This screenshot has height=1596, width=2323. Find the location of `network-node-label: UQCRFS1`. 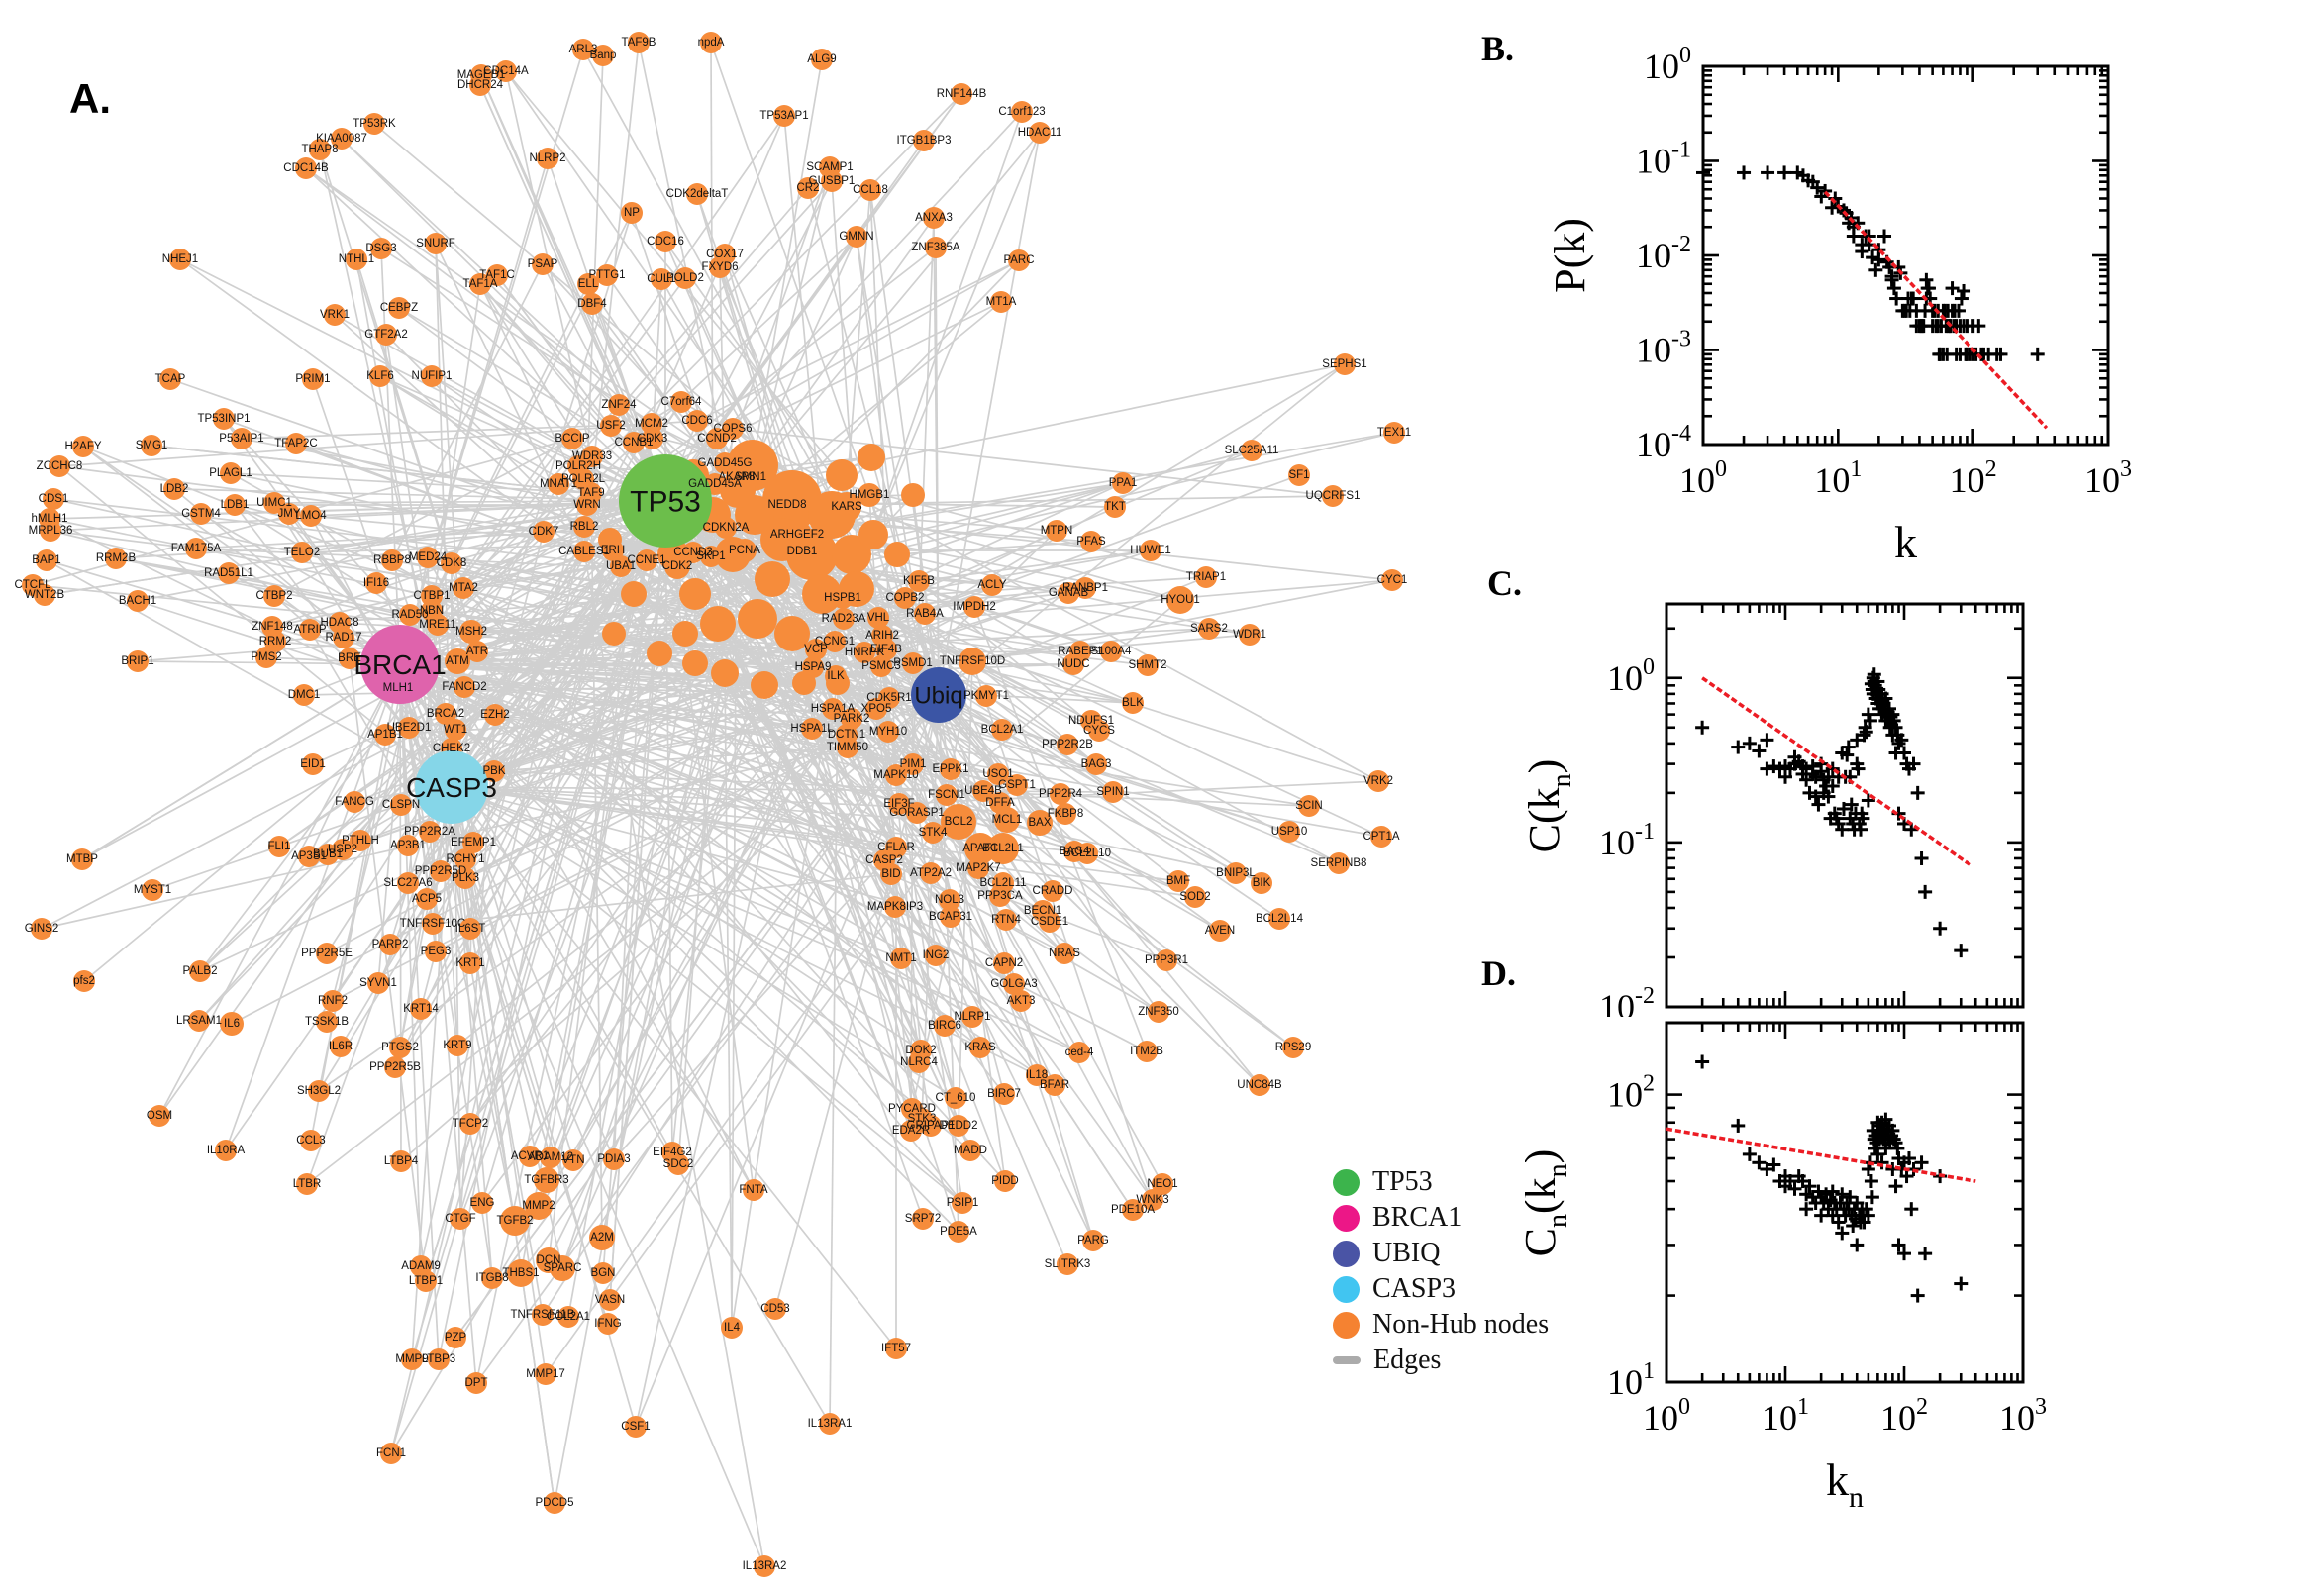

network-node-label: UQCRFS1 is located at coordinates (1333, 496).